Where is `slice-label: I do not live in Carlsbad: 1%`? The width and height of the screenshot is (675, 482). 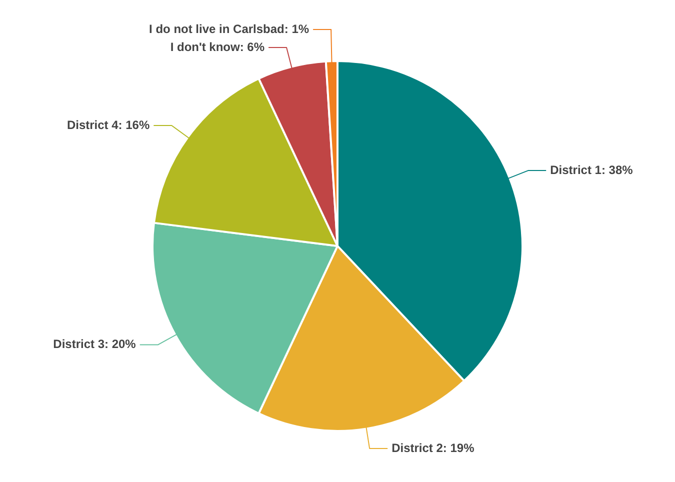
slice-label: I do not live in Carlsbad: 1% is located at coordinates (229, 29).